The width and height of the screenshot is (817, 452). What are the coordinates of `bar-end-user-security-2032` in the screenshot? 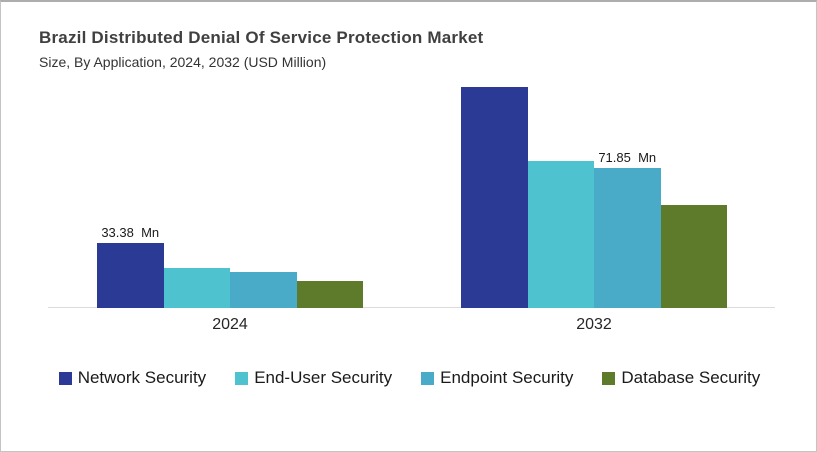 It's located at (560, 234).